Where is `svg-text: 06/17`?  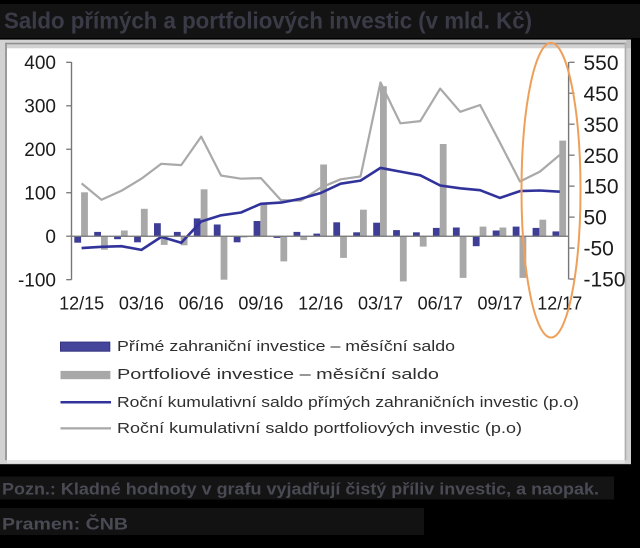
svg-text: 06/17 is located at coordinates (440, 304).